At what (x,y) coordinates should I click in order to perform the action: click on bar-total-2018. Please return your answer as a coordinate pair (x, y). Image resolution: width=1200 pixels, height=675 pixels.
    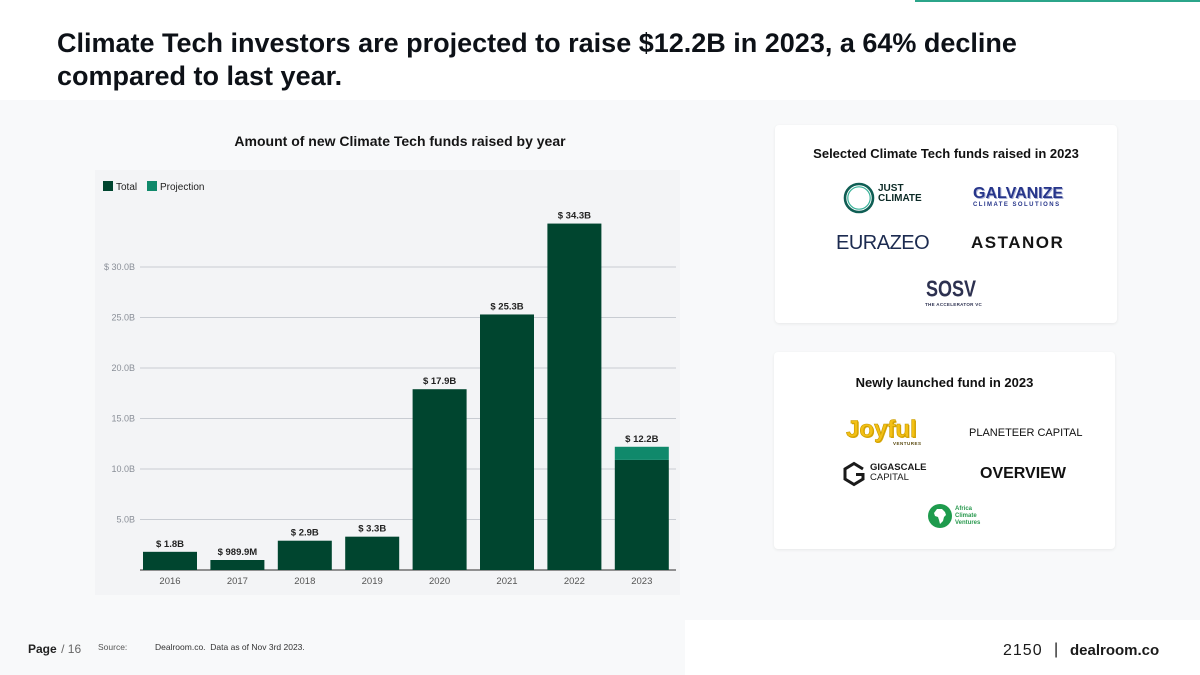
    Looking at the image, I should click on (304, 555).